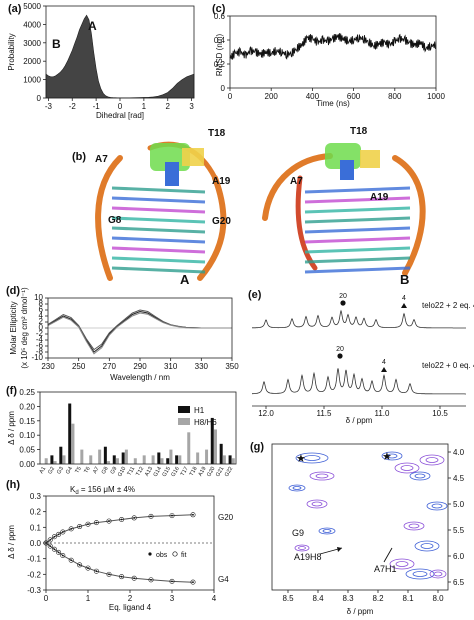 This screenshot has width=474, height=620. What do you see at coordinates (379, 197) in the screenshot?
I see `structure-b-label-a19: A19` at bounding box center [379, 197].